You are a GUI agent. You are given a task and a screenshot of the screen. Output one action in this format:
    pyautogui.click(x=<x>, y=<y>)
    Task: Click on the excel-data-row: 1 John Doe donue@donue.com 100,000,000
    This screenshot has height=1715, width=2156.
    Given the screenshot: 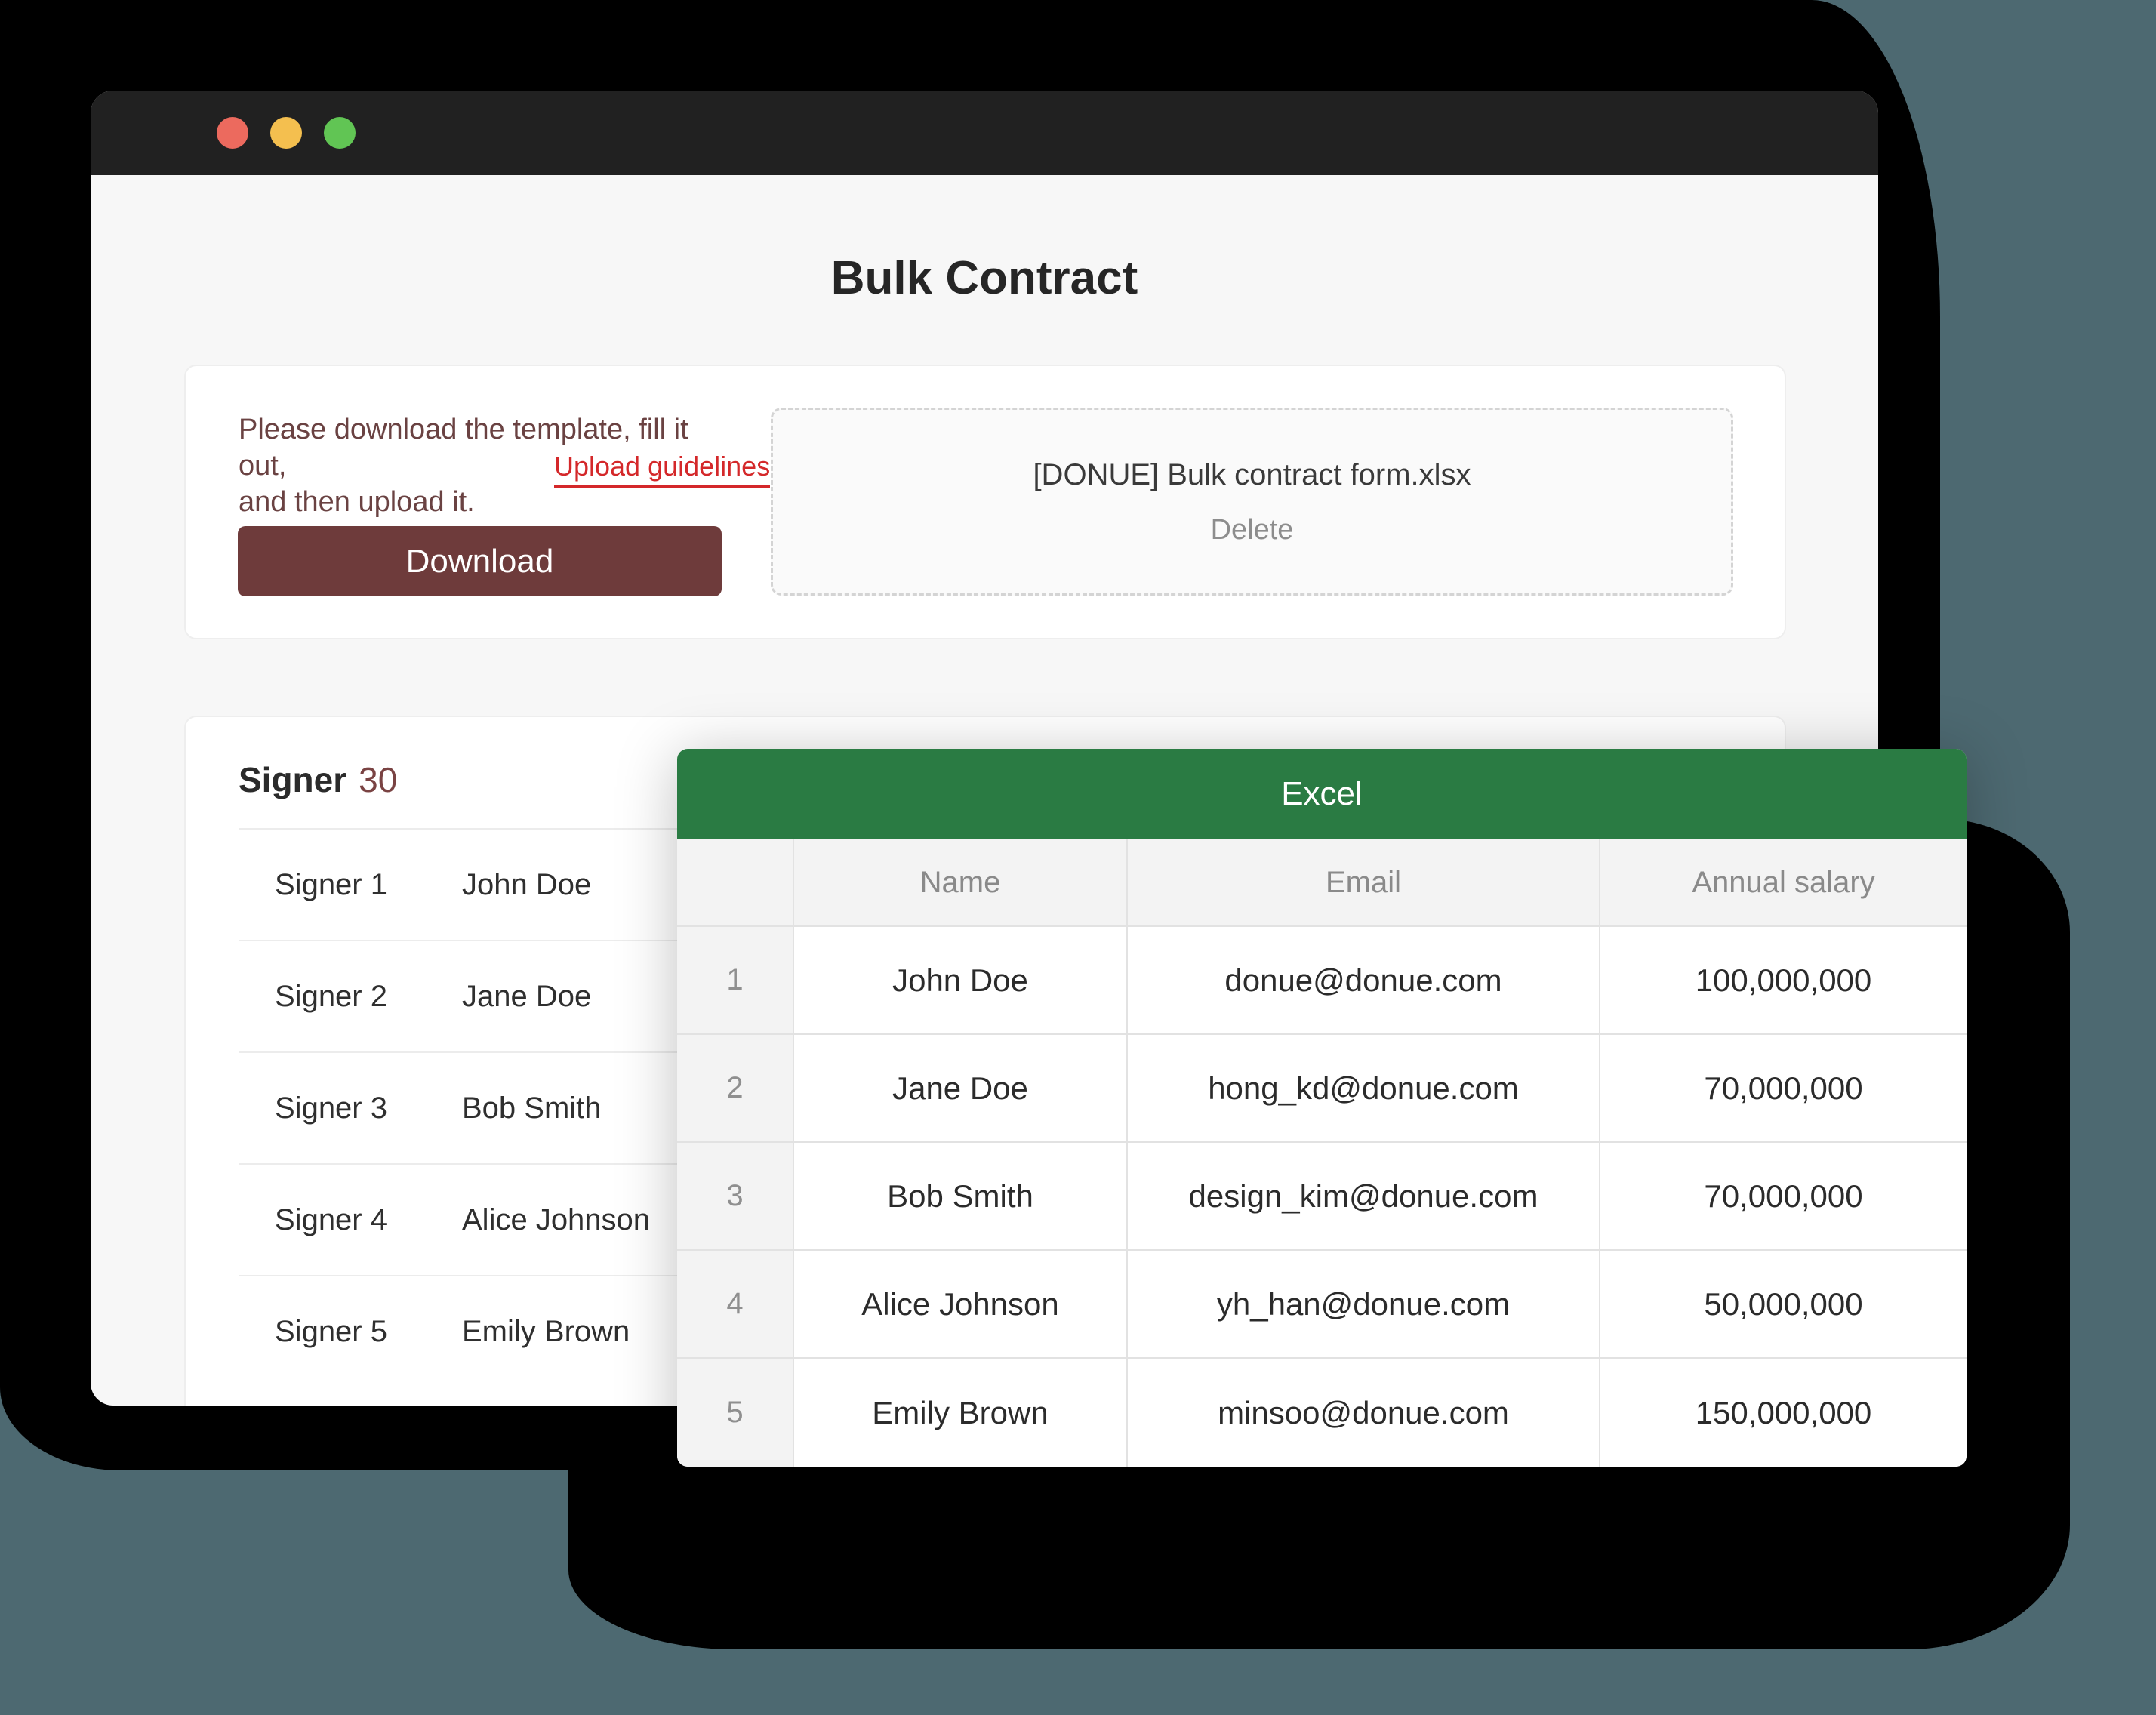 What is the action you would take?
    pyautogui.click(x=1322, y=981)
    